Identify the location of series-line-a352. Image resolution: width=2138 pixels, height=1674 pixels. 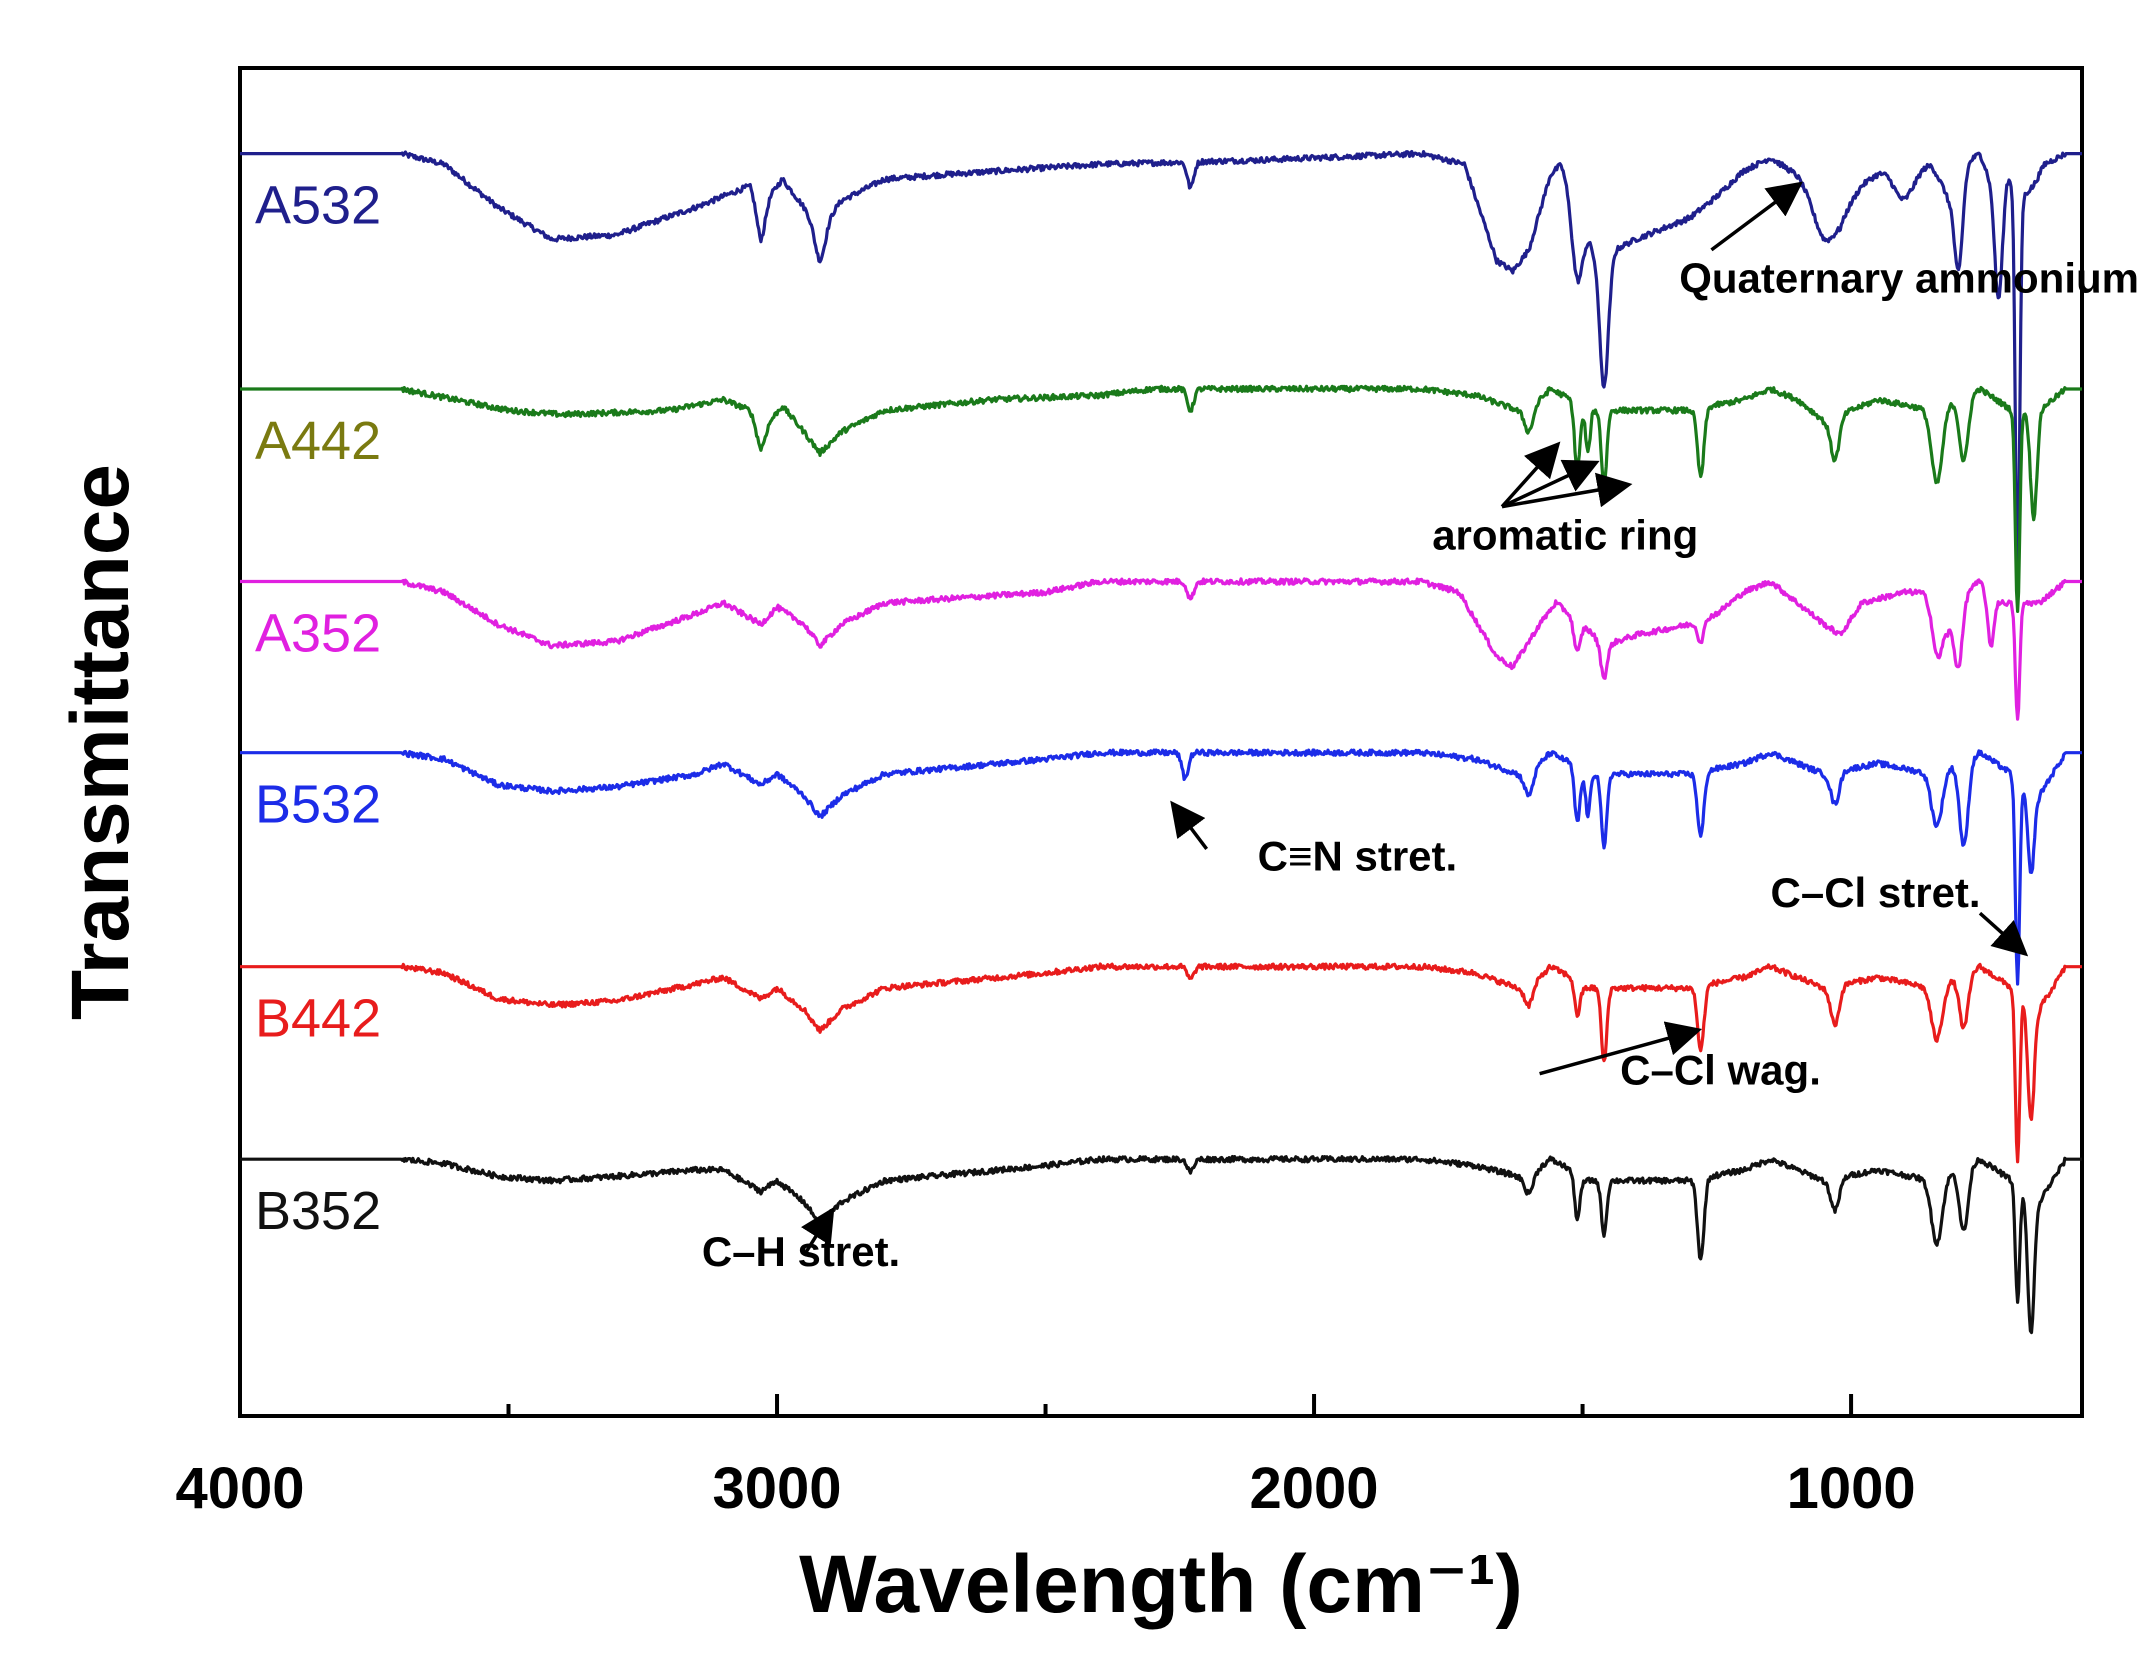
(1161, 649).